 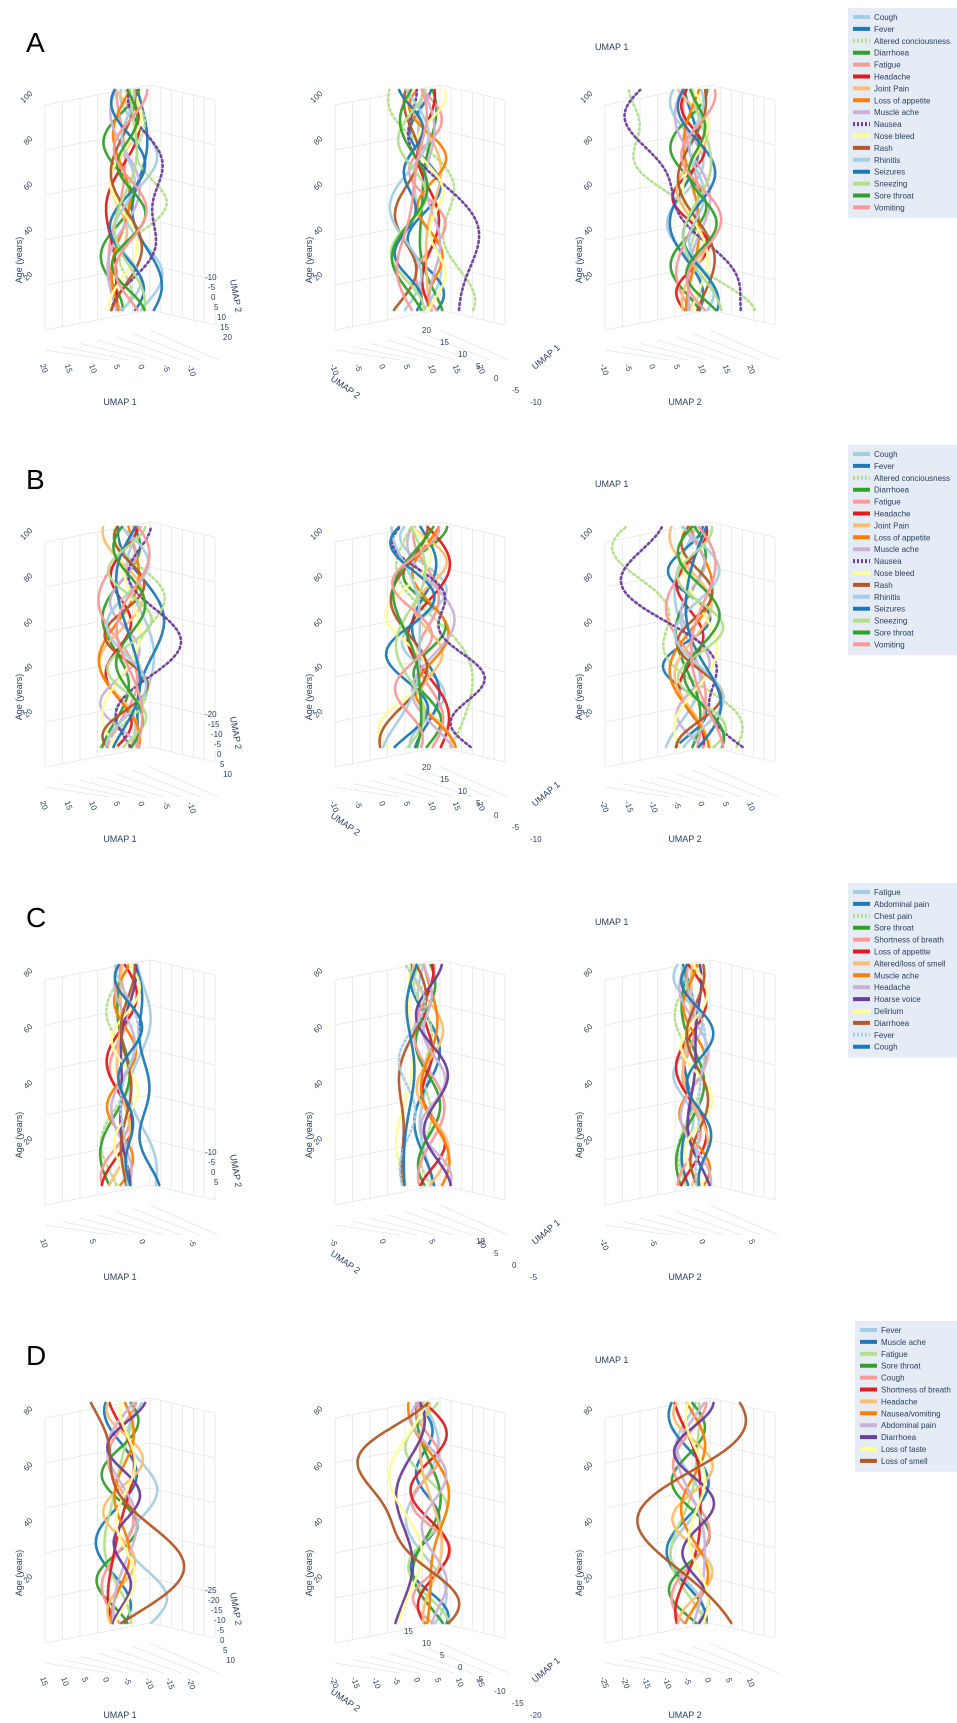 What do you see at coordinates (35, 479) in the screenshot?
I see `panel-label: B` at bounding box center [35, 479].